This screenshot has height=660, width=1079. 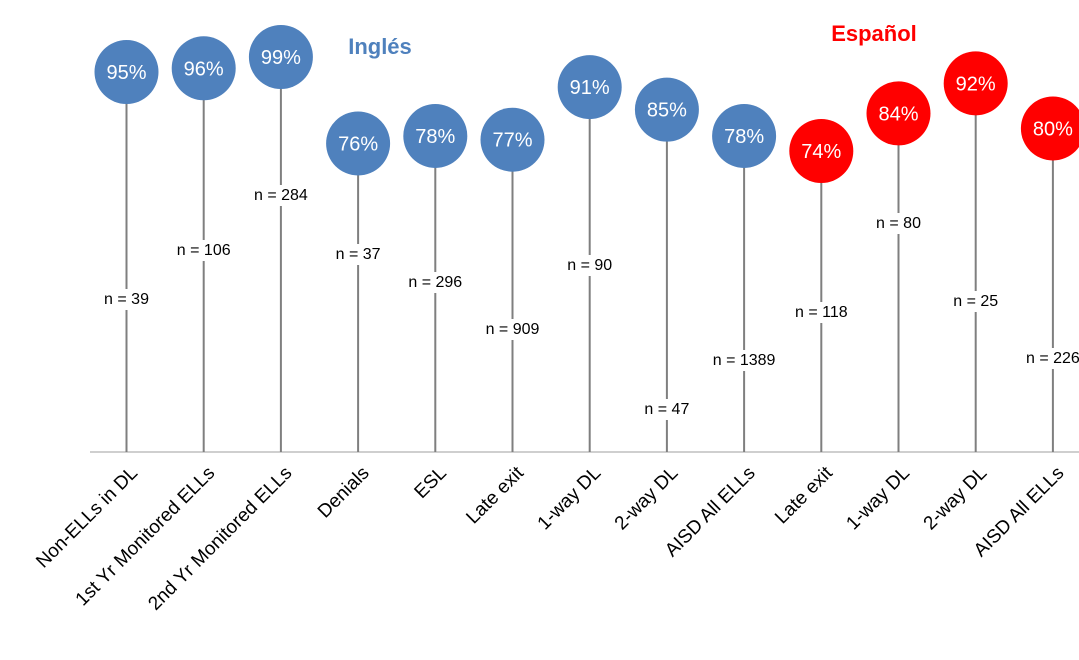 I want to click on value-label: 96%, so click(x=204, y=69).